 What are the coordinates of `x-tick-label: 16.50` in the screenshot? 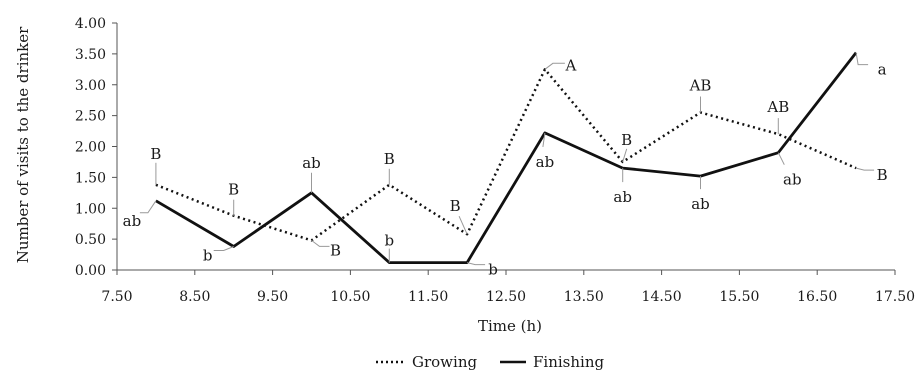 It's located at (817, 297).